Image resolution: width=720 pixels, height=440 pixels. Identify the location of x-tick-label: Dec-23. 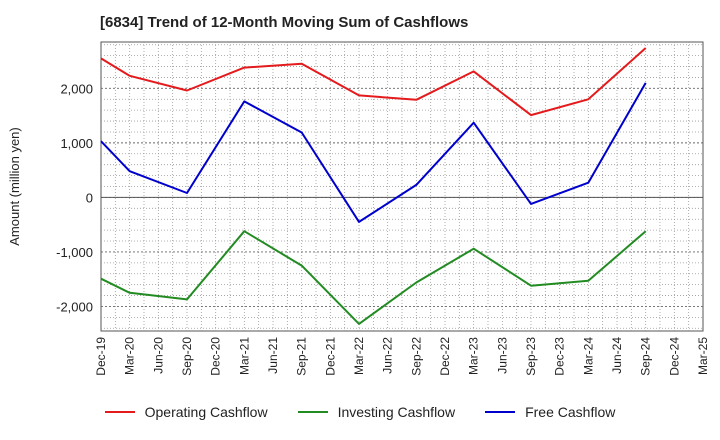
(560, 356).